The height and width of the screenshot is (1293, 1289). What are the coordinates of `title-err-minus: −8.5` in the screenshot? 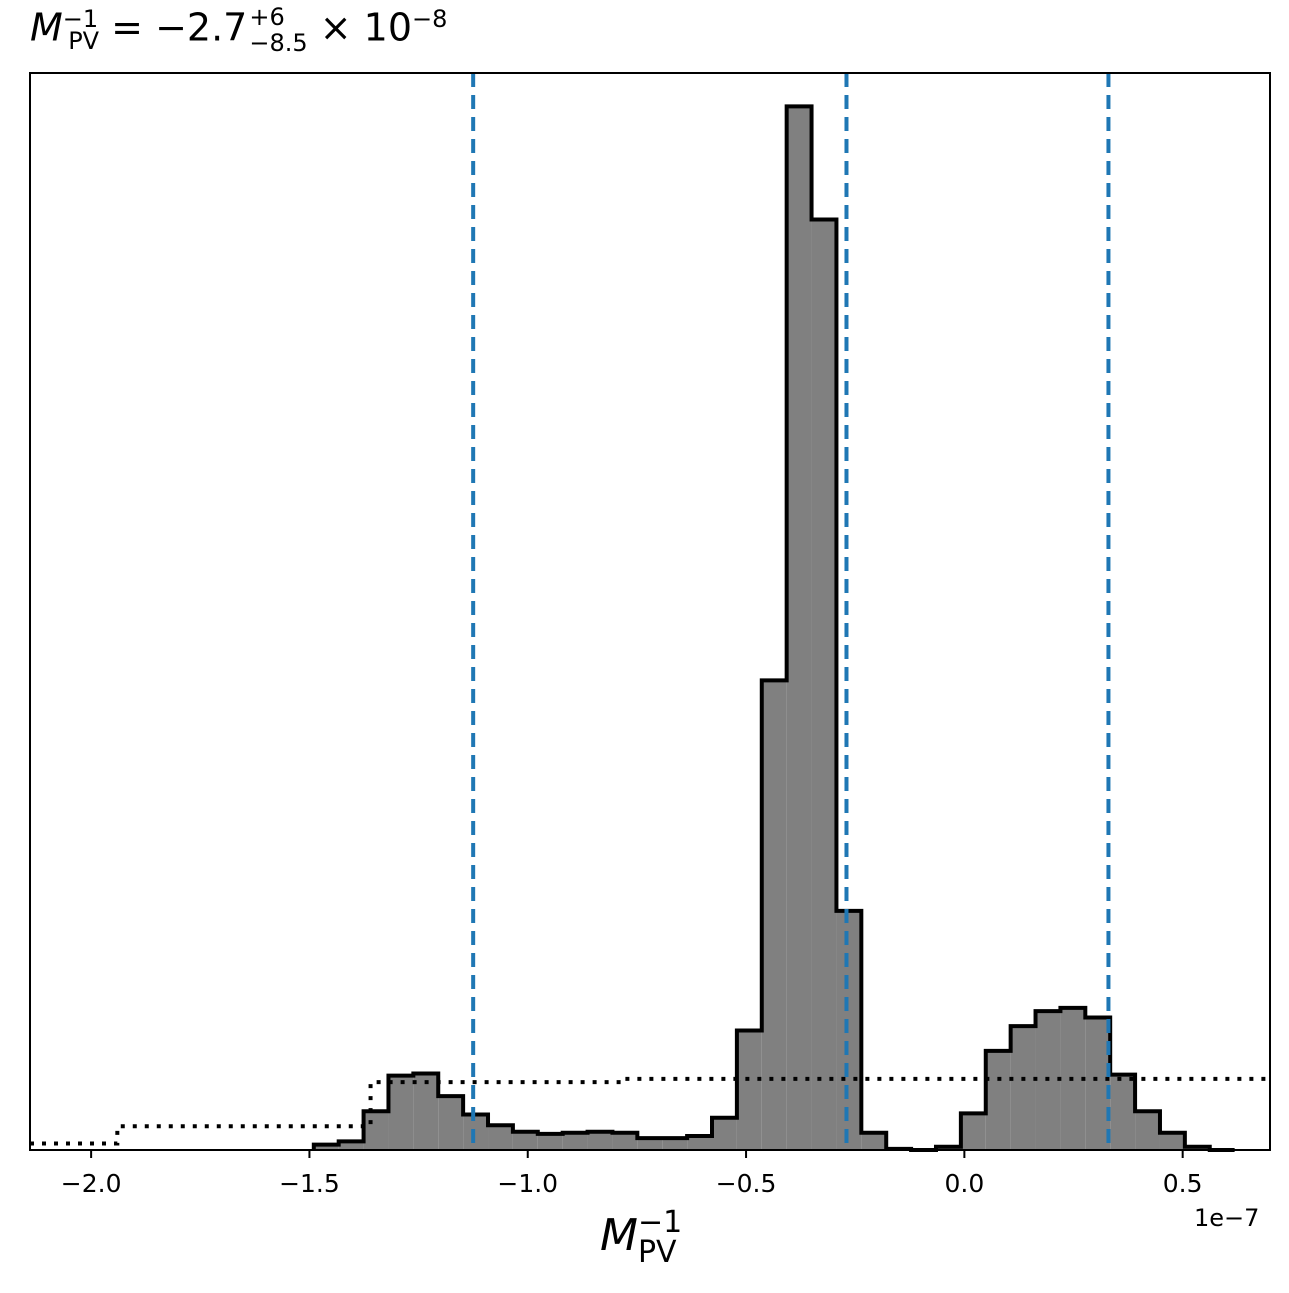 It's located at (278, 43).